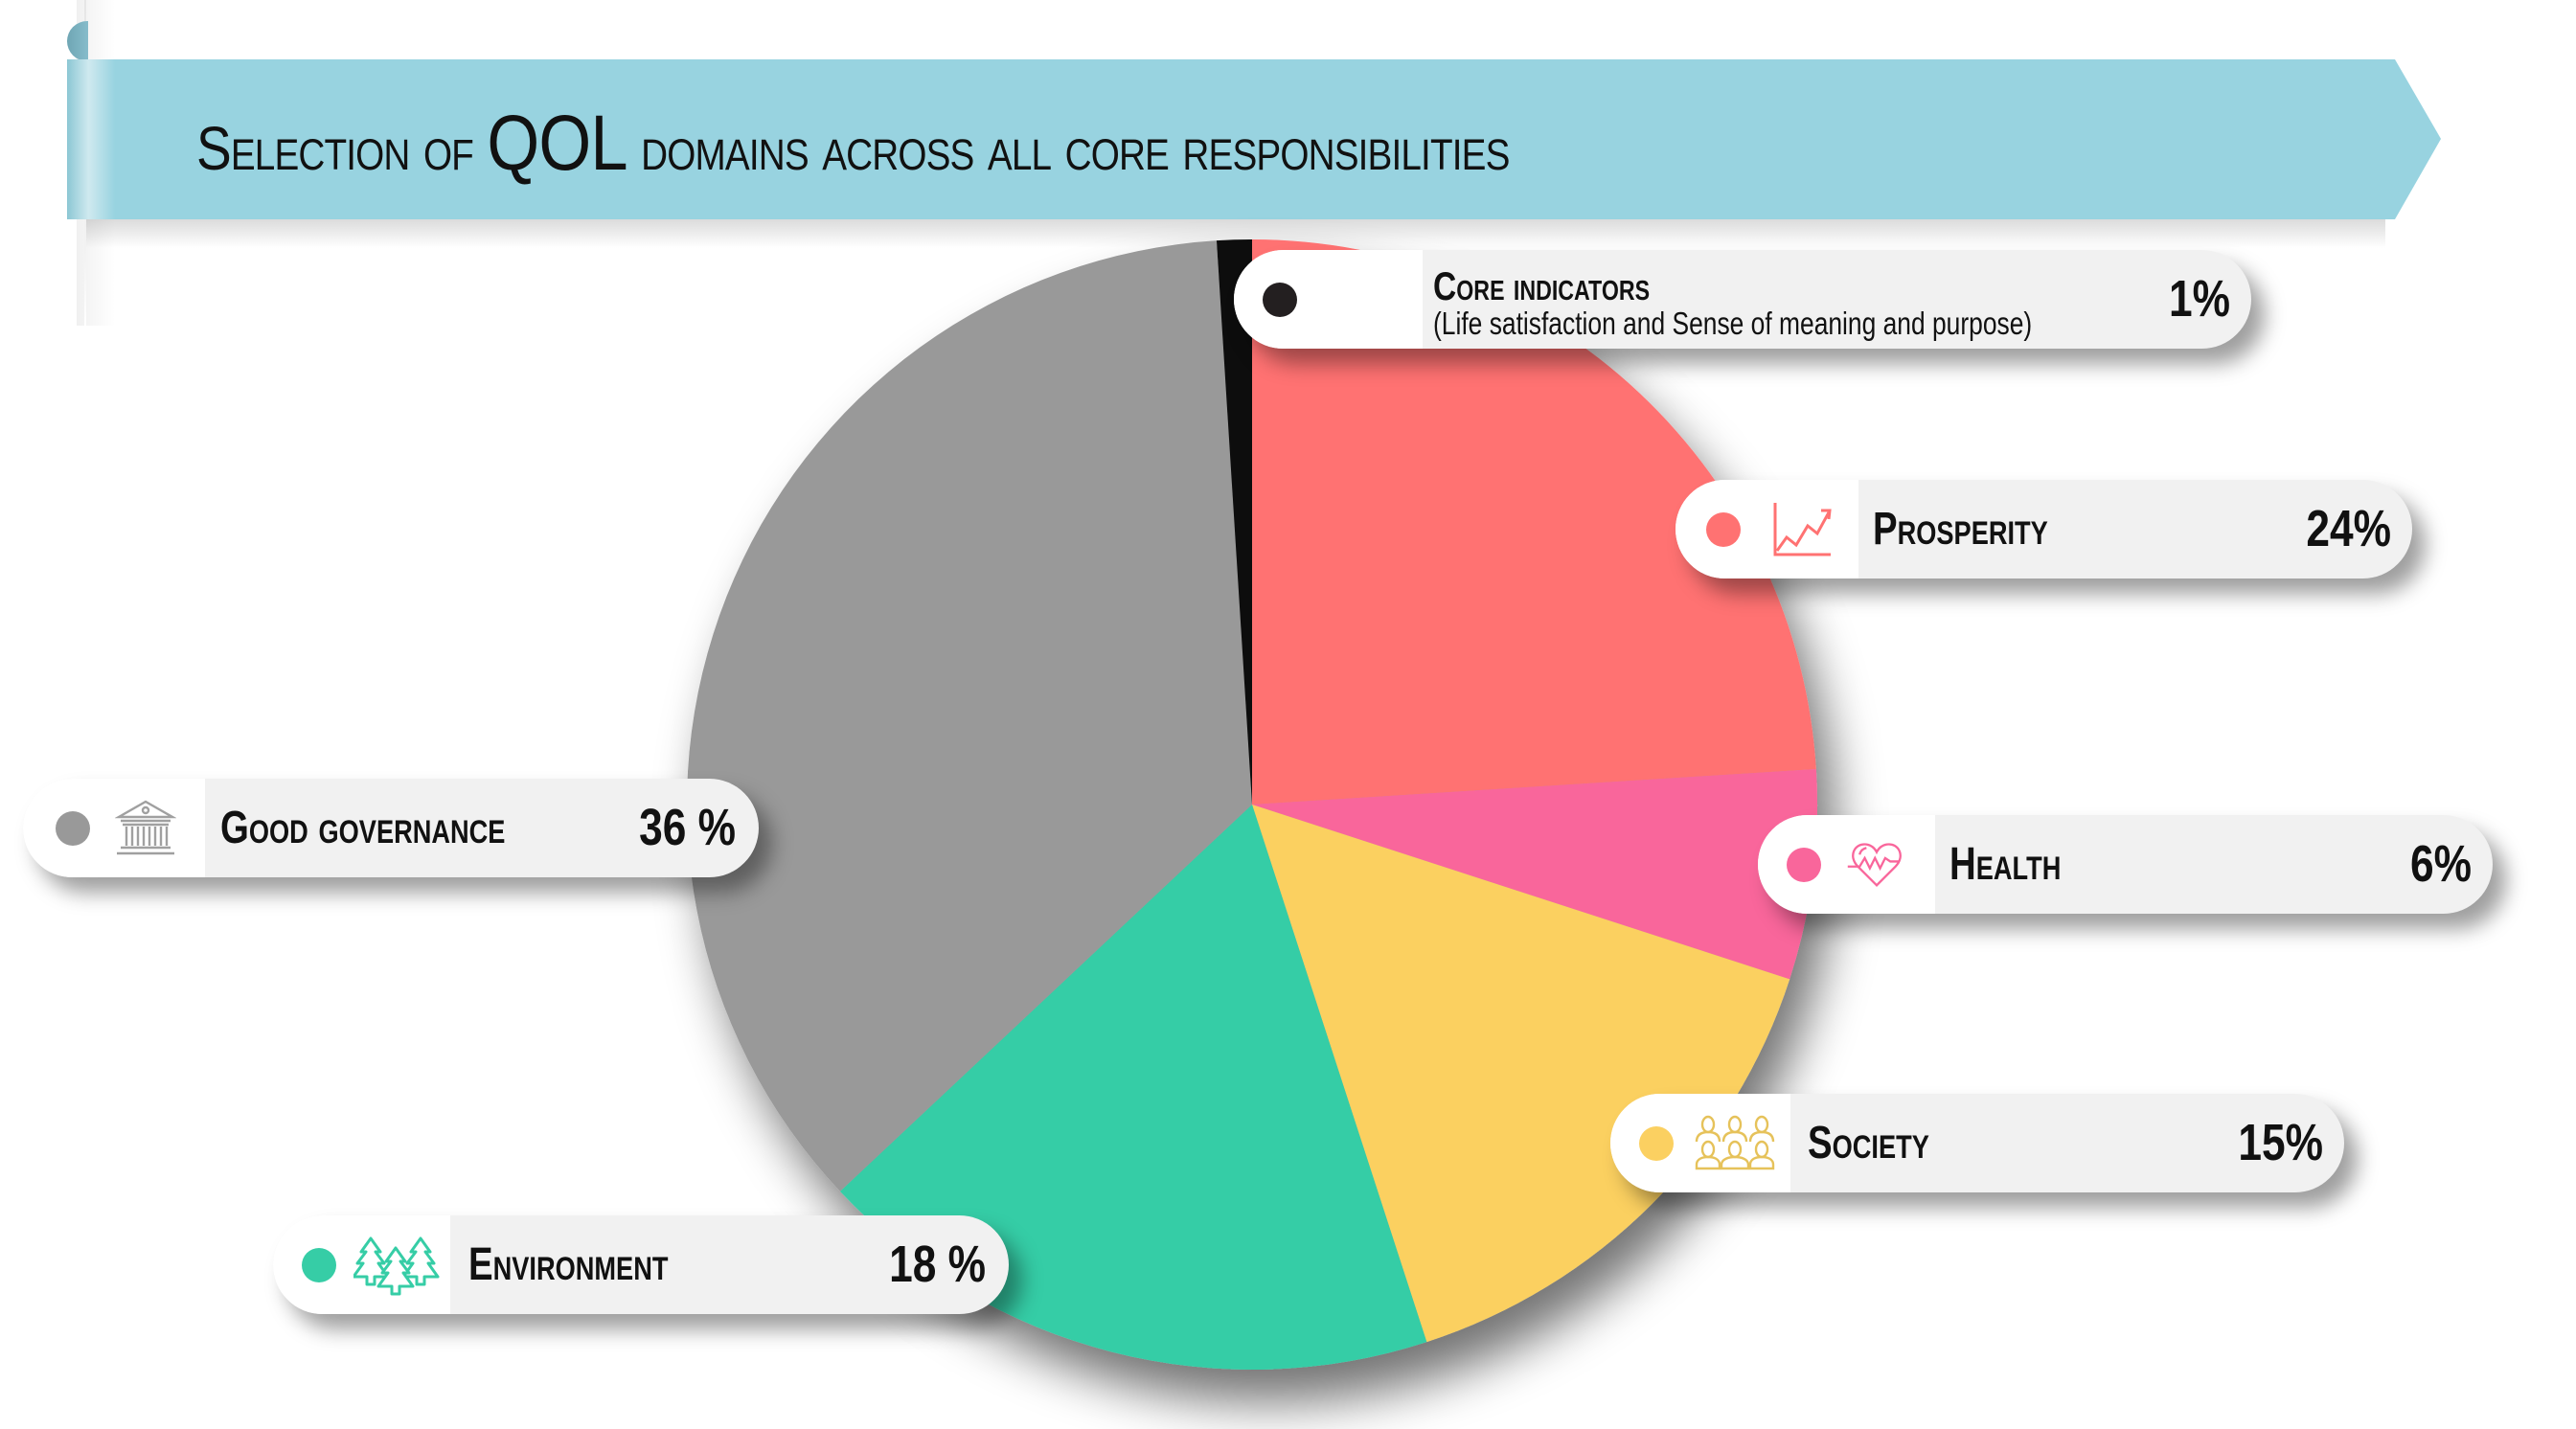 The height and width of the screenshot is (1429, 2576). What do you see at coordinates (2280, 1142) in the screenshot?
I see `society-value: 15%` at bounding box center [2280, 1142].